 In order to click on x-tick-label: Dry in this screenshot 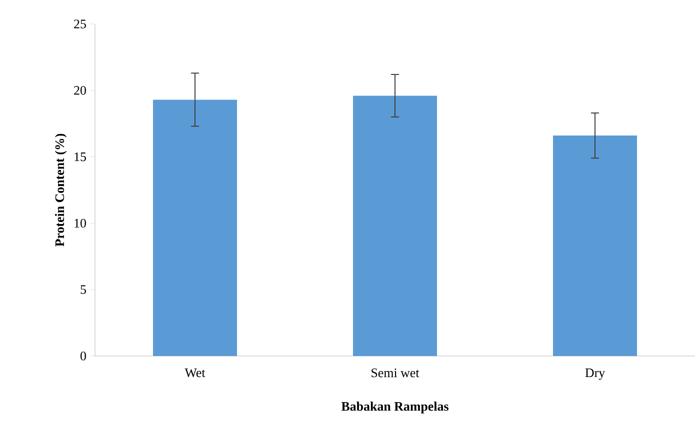, I will do `click(595, 374)`.